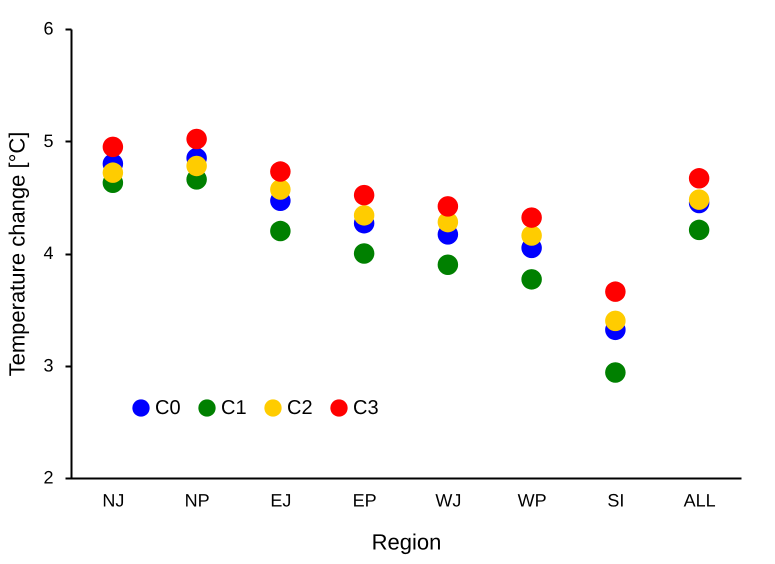  What do you see at coordinates (197, 500) in the screenshot?
I see `x-tick-label: NP` at bounding box center [197, 500].